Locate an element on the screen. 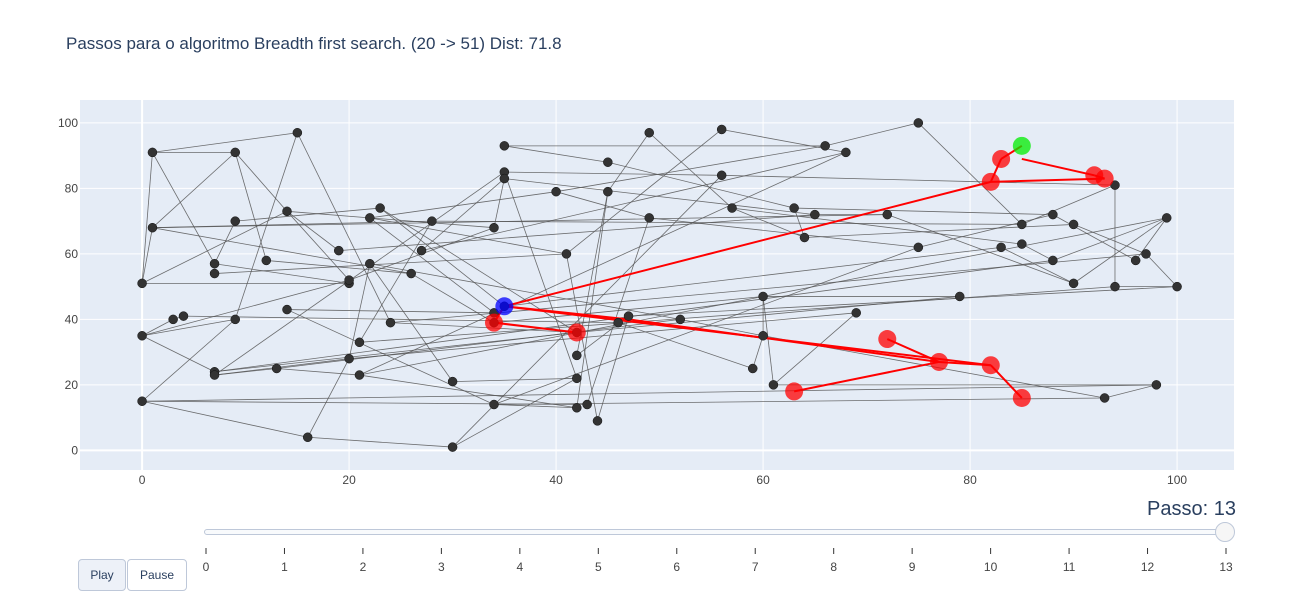  step-slider-handle is located at coordinates (1225, 532).